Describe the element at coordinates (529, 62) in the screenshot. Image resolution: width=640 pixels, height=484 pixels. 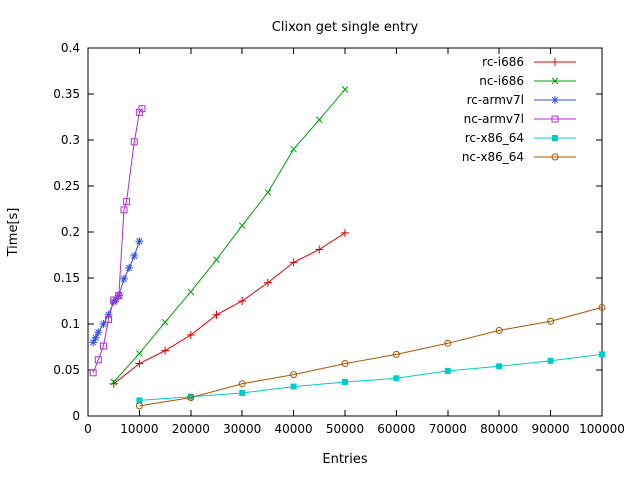
I see `legend-item-rc-i686: rc-i686` at that location.